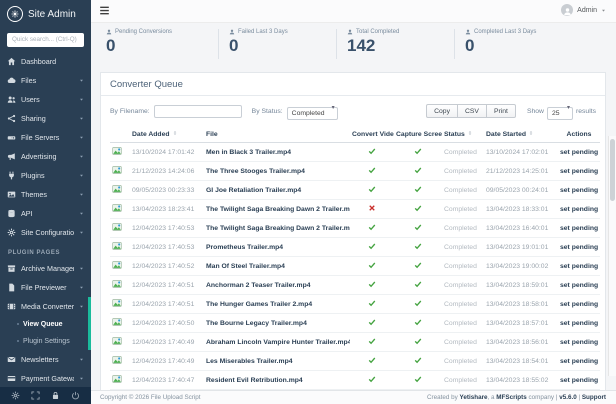  Describe the element at coordinates (33, 118) in the screenshot. I see `sidebar-item-label: Sharing` at that location.